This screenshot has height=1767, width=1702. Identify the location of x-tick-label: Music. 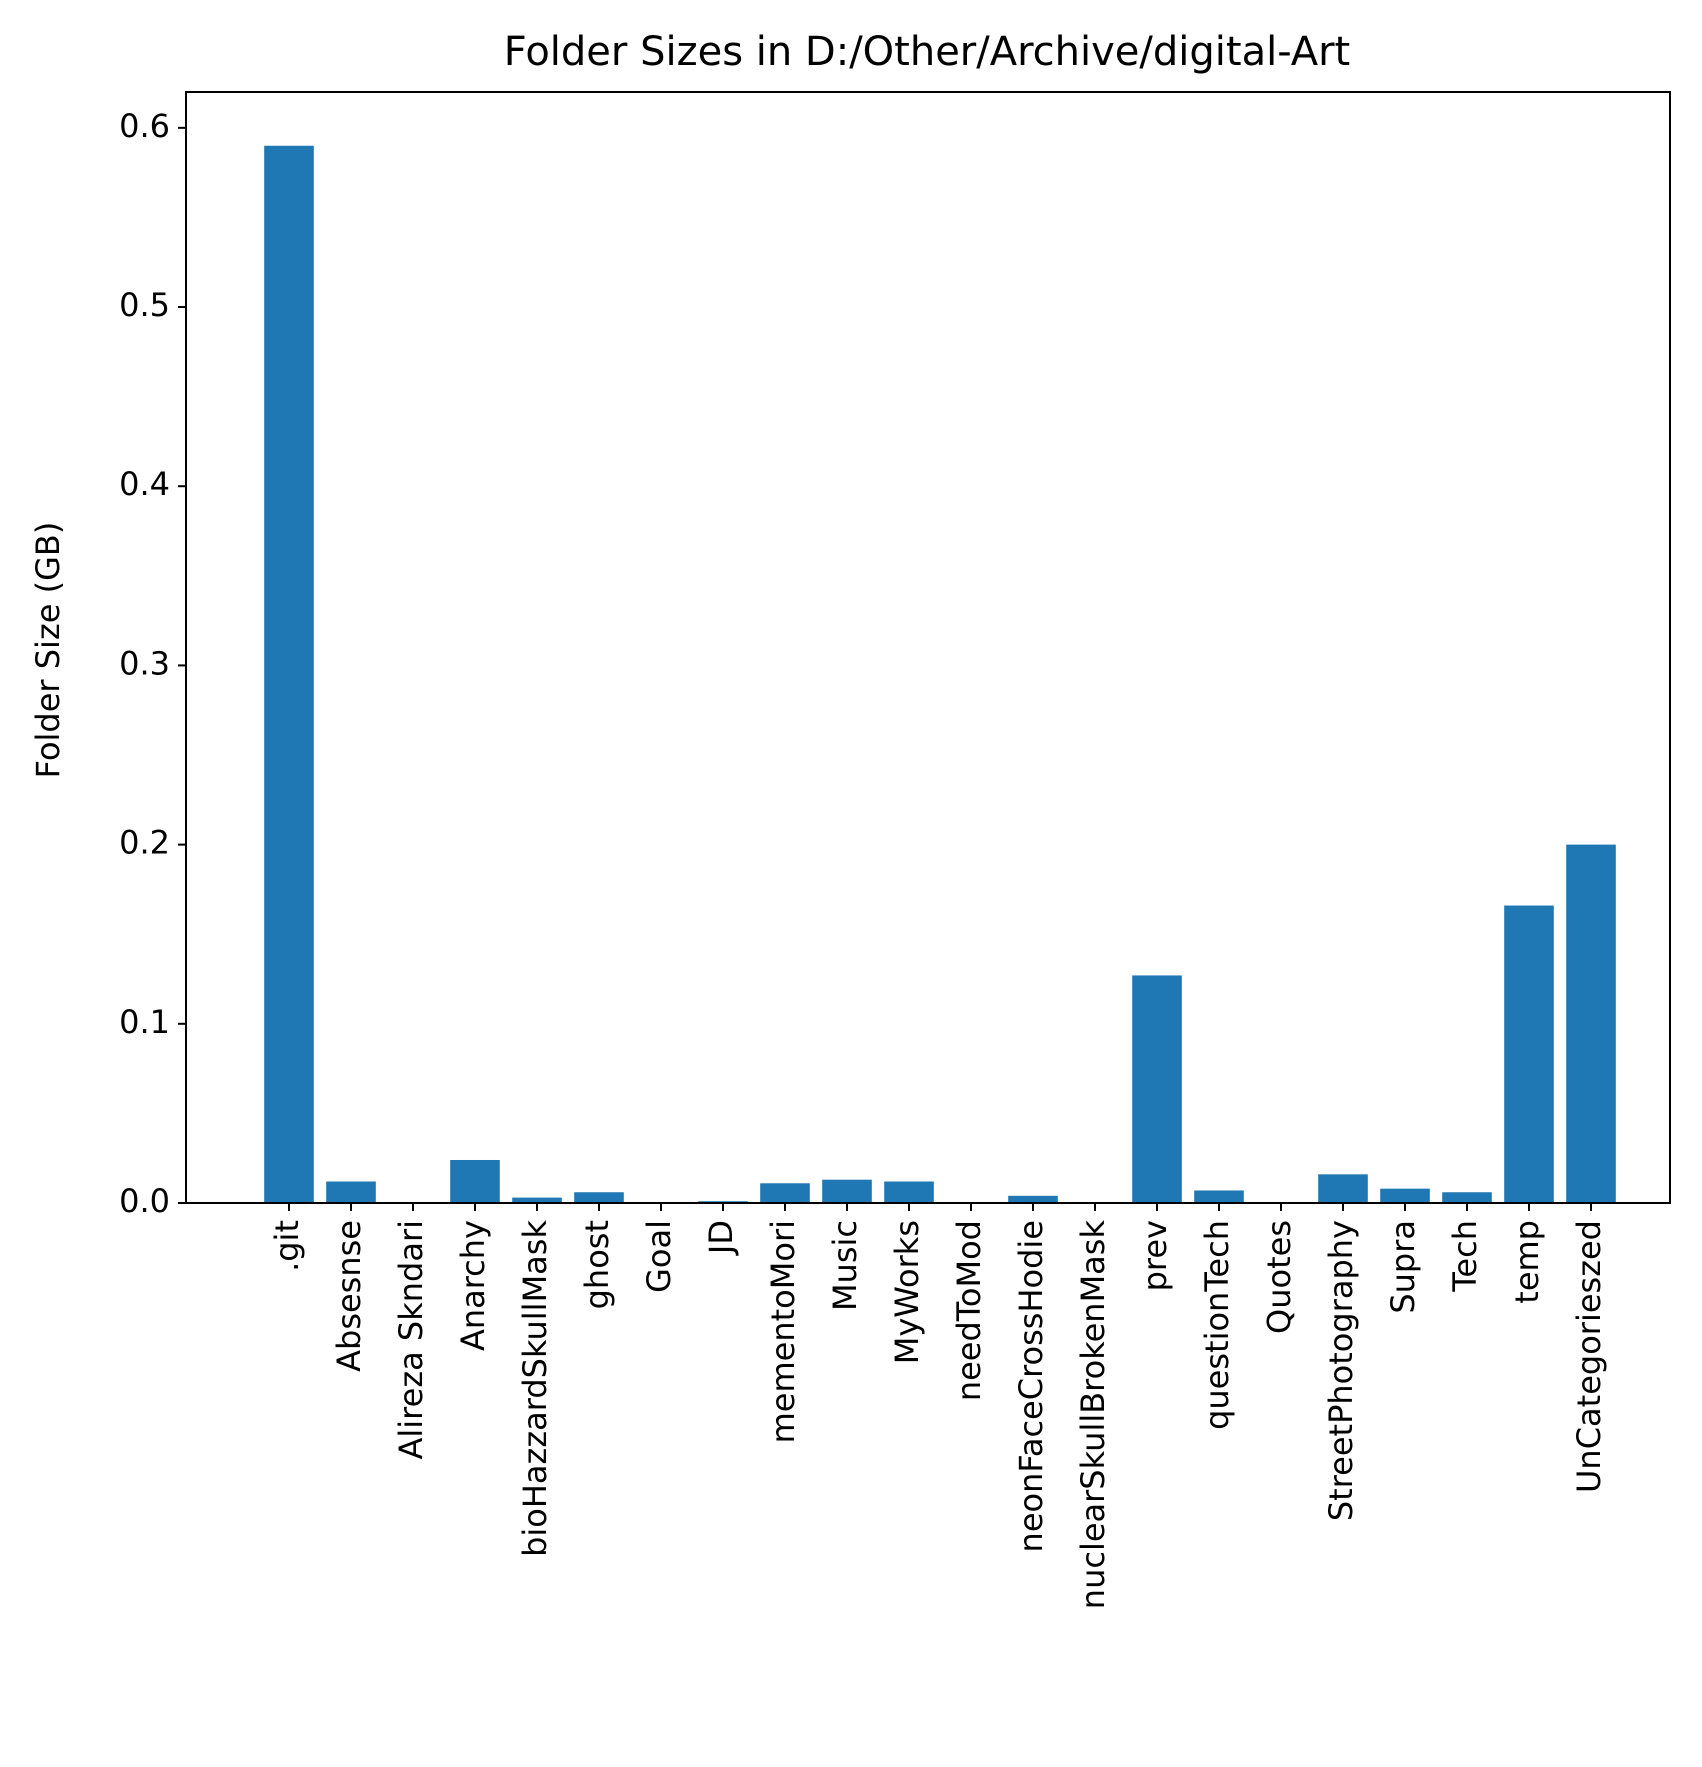
(845, 1265).